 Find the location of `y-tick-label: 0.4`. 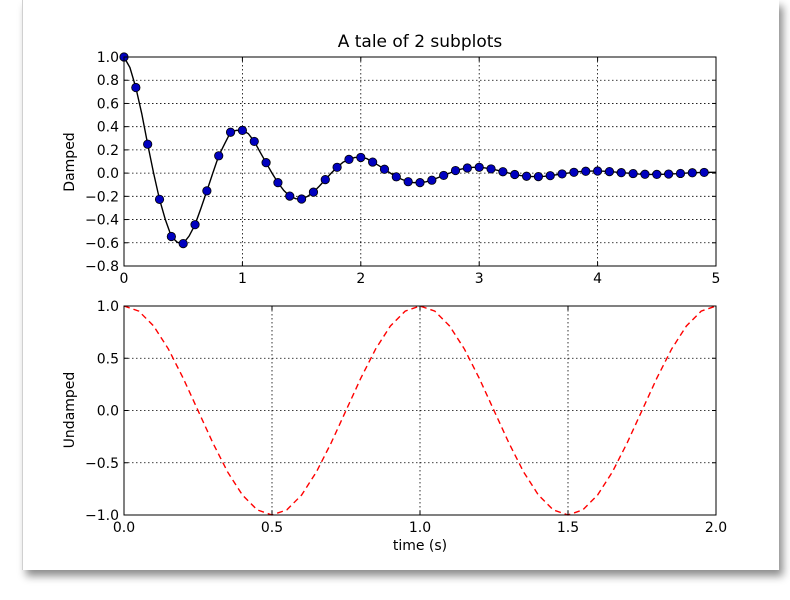

y-tick-label: 0.4 is located at coordinates (108, 128).